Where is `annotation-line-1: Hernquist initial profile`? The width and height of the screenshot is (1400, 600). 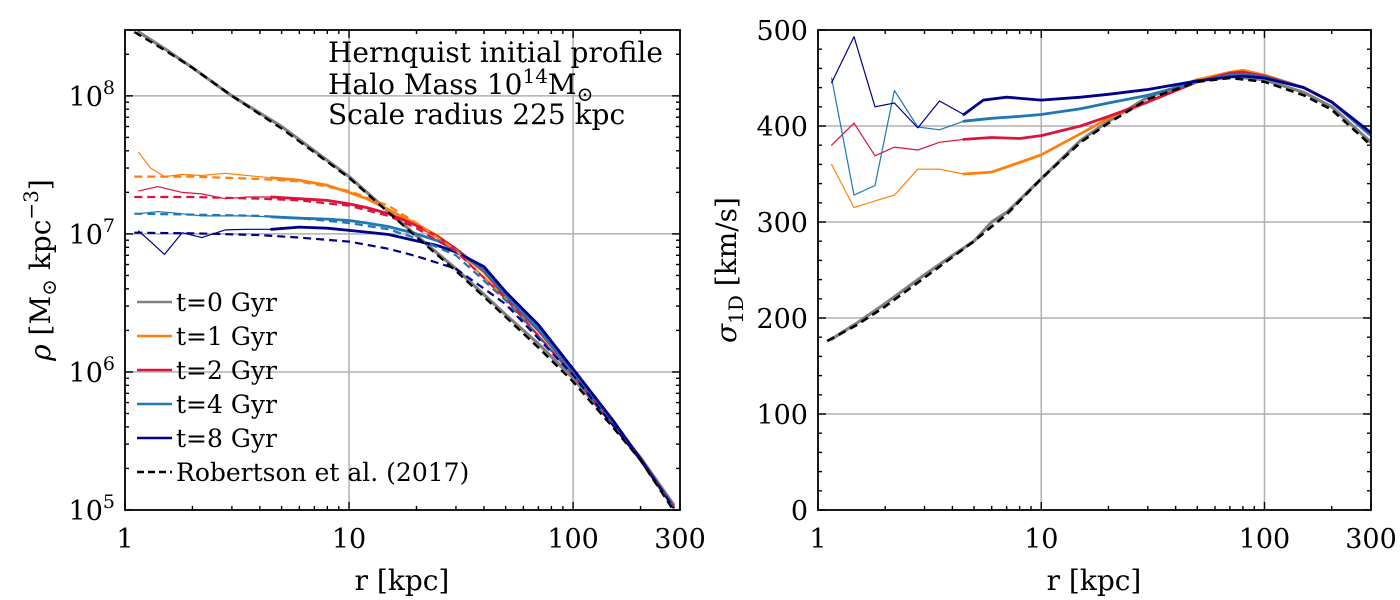
annotation-line-1: Hernquist initial profile is located at coordinates (495, 52).